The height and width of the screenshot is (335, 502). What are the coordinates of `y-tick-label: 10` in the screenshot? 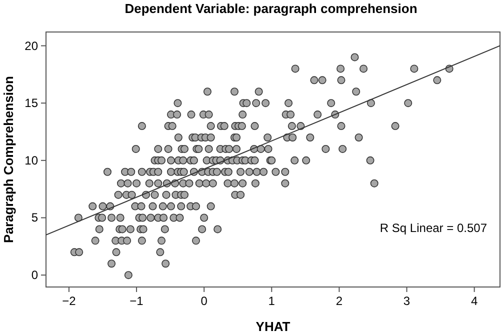 It's located at (31, 160).